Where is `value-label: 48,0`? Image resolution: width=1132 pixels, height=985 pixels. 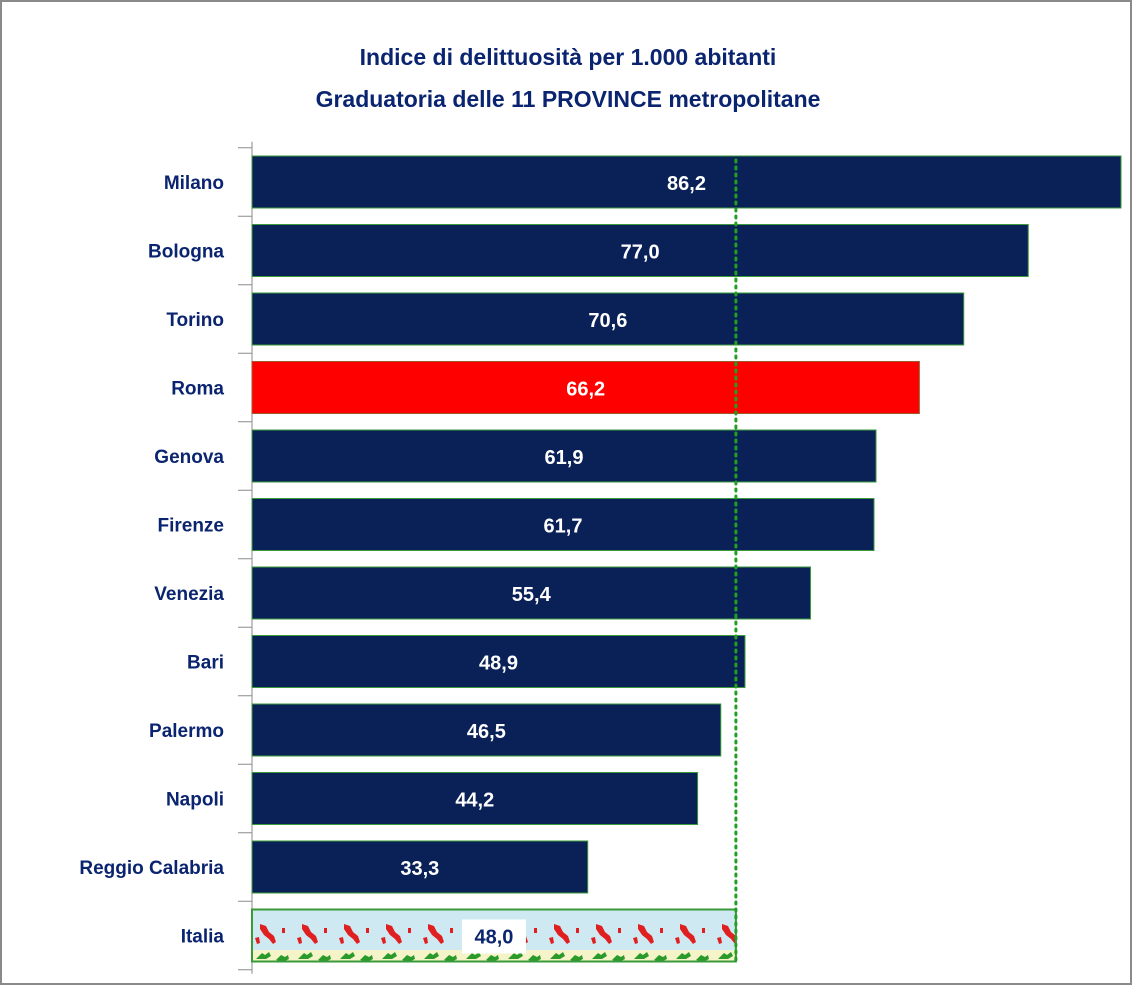 value-label: 48,0 is located at coordinates (493, 938).